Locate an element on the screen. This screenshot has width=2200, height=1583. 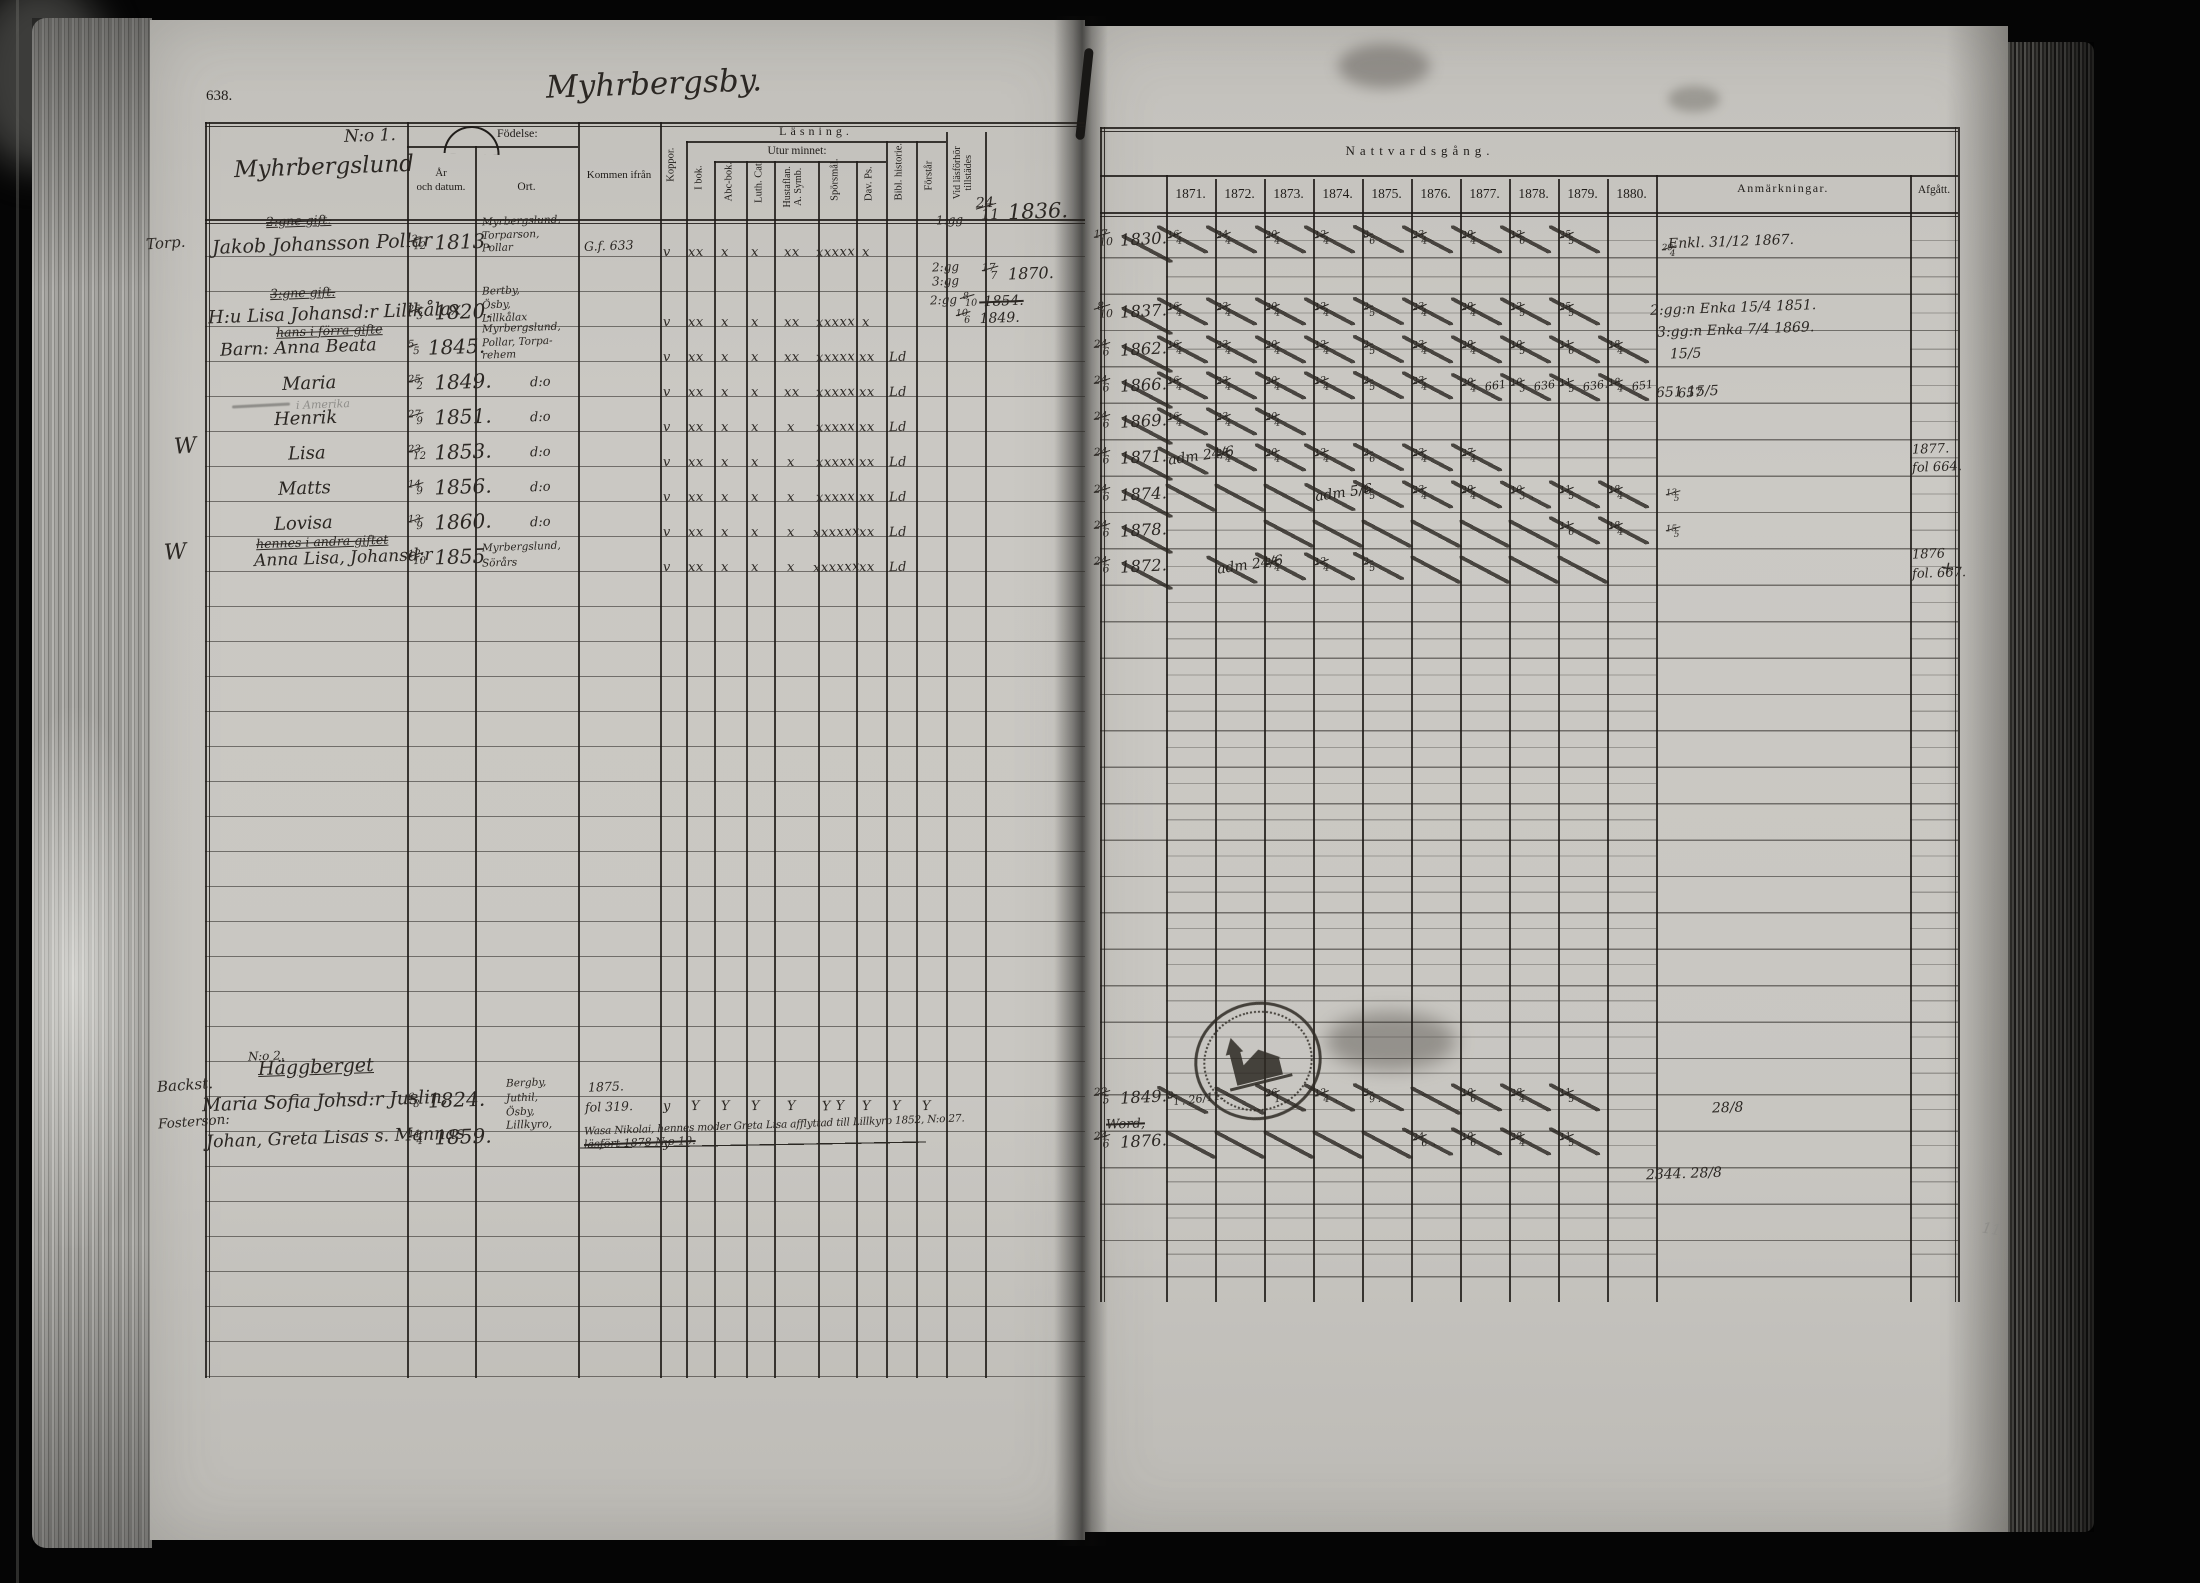
person-origin: fol 319. is located at coordinates (609, 1106).